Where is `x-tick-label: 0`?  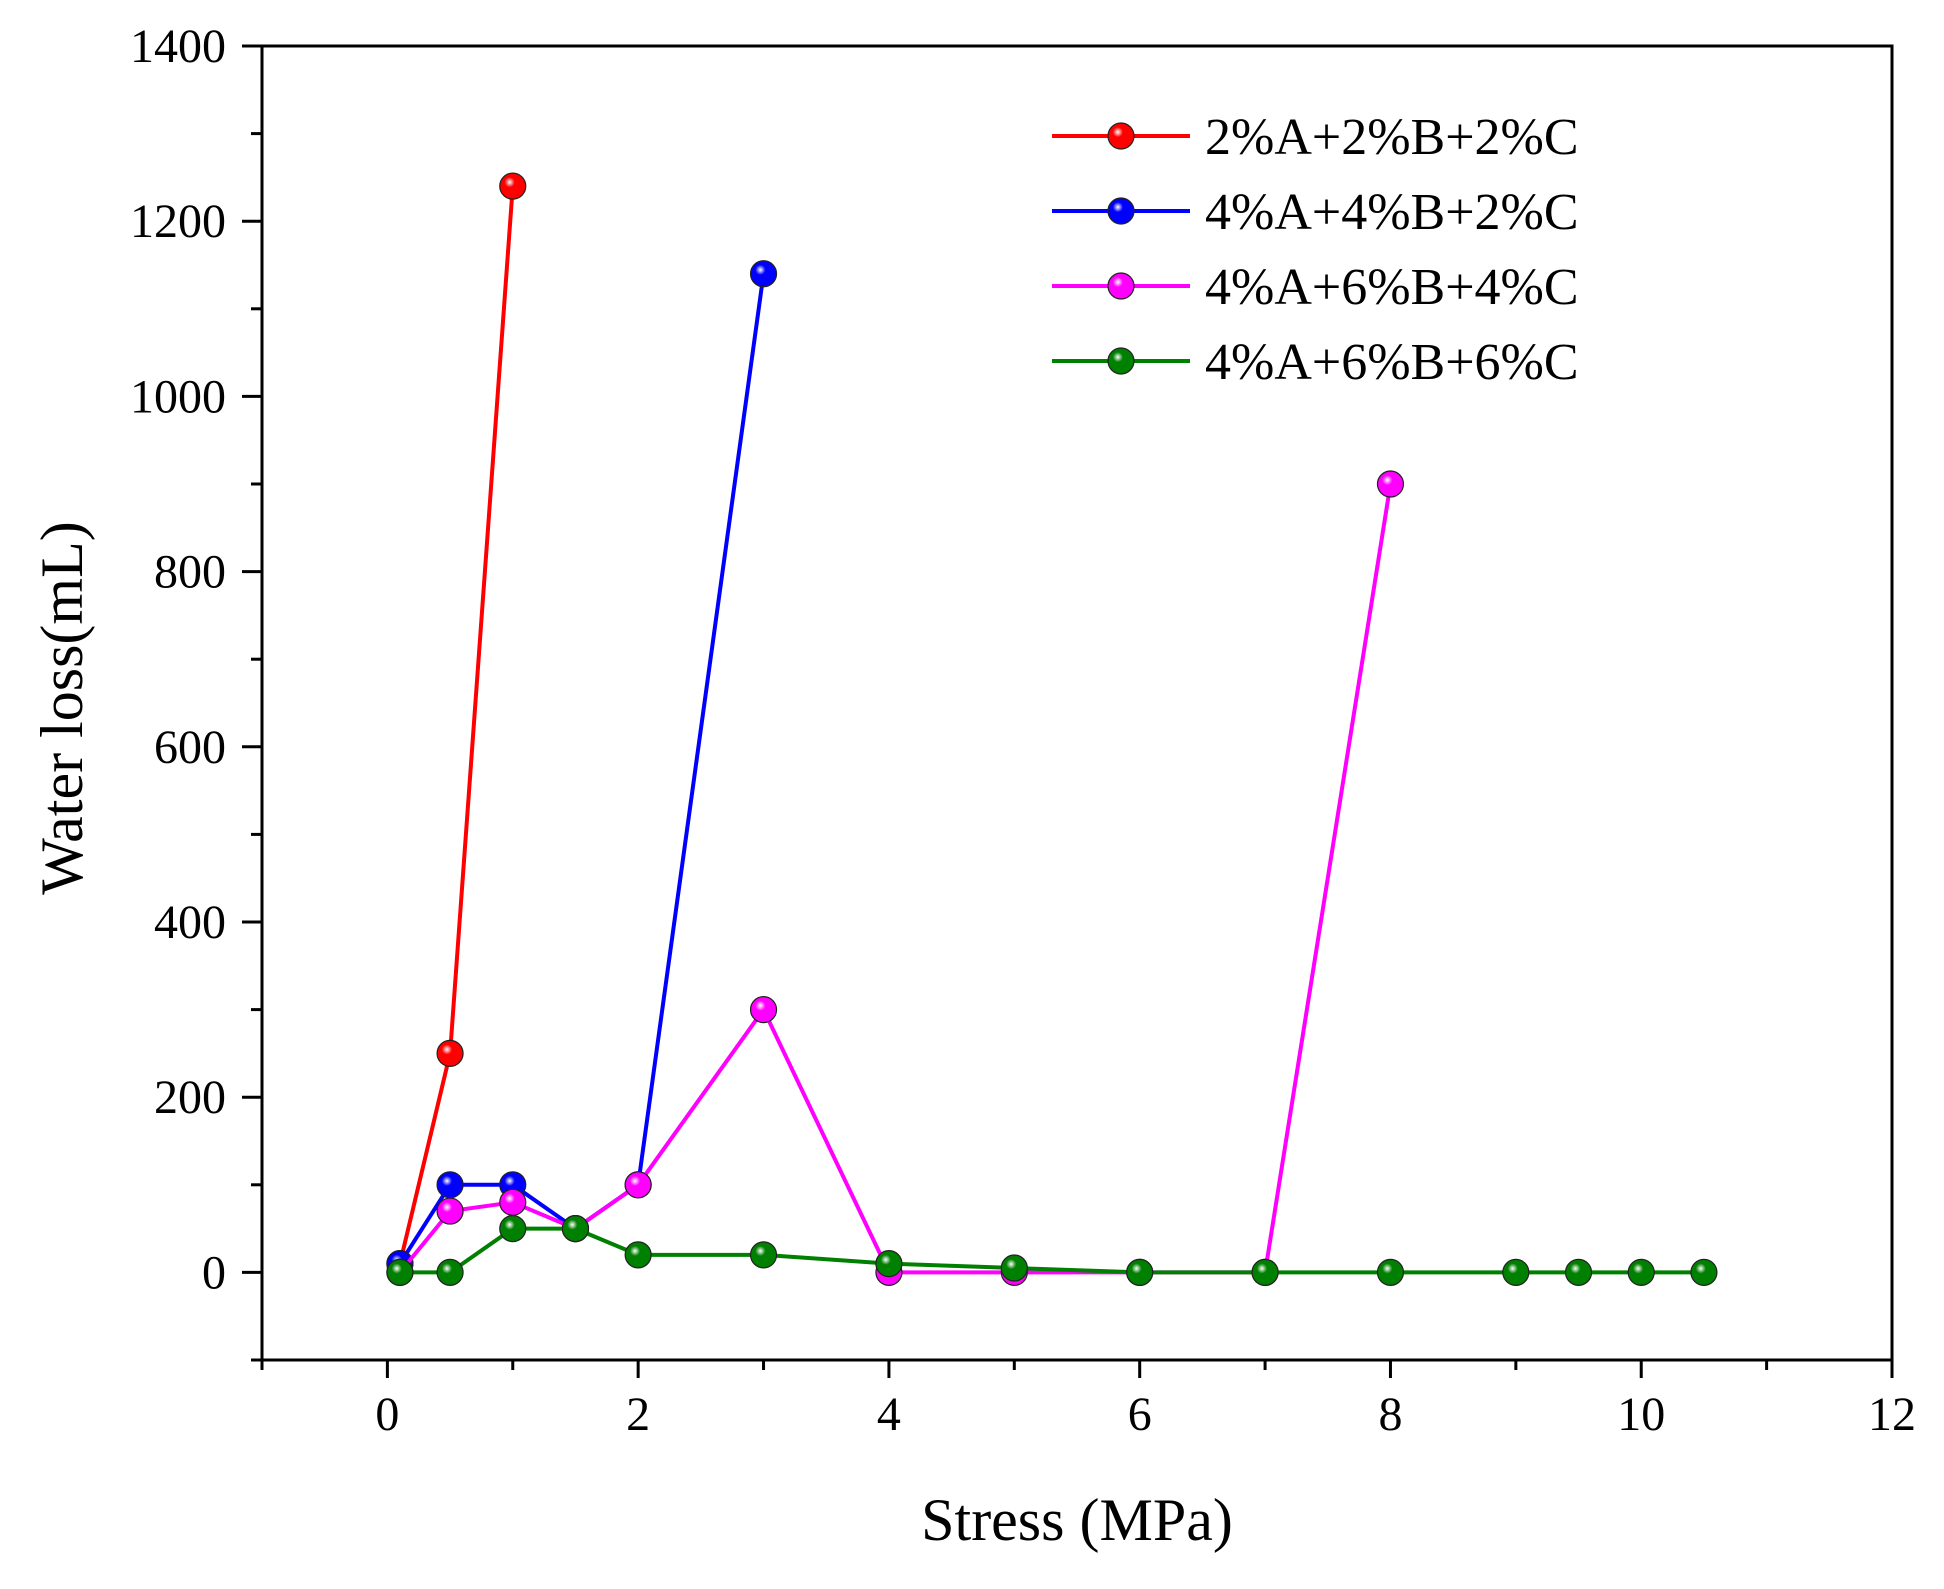 x-tick-label: 0 is located at coordinates (387, 1414).